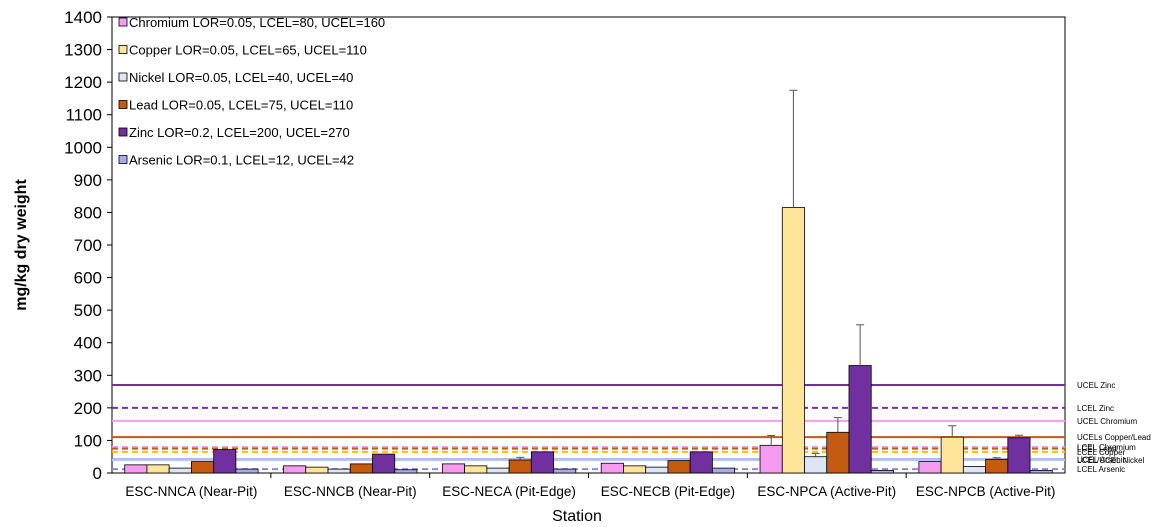  I want to click on y-tick-label: 0, so click(97, 473).